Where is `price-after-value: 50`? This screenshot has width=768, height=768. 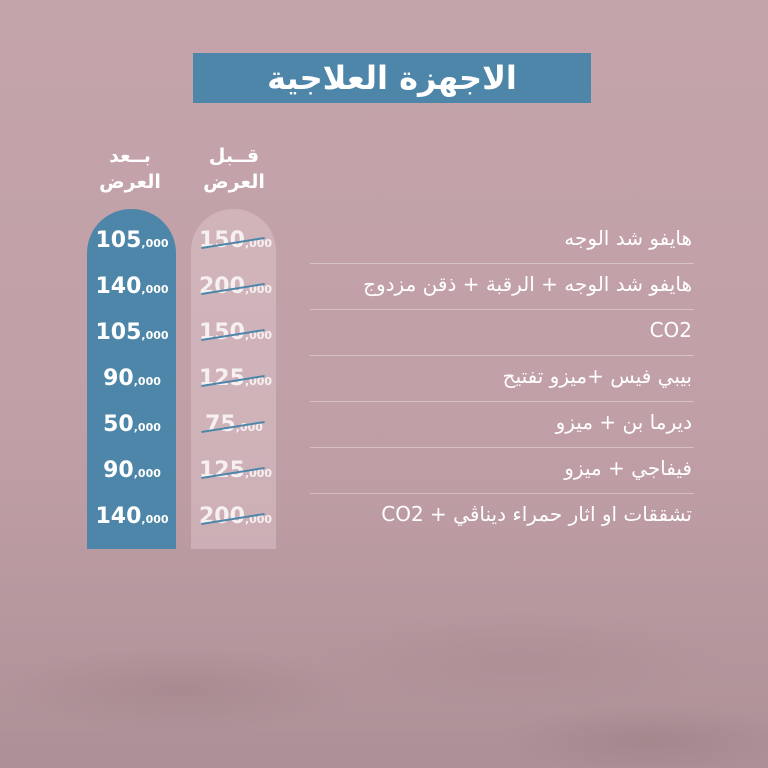 price-after-value: 50 is located at coordinates (118, 424).